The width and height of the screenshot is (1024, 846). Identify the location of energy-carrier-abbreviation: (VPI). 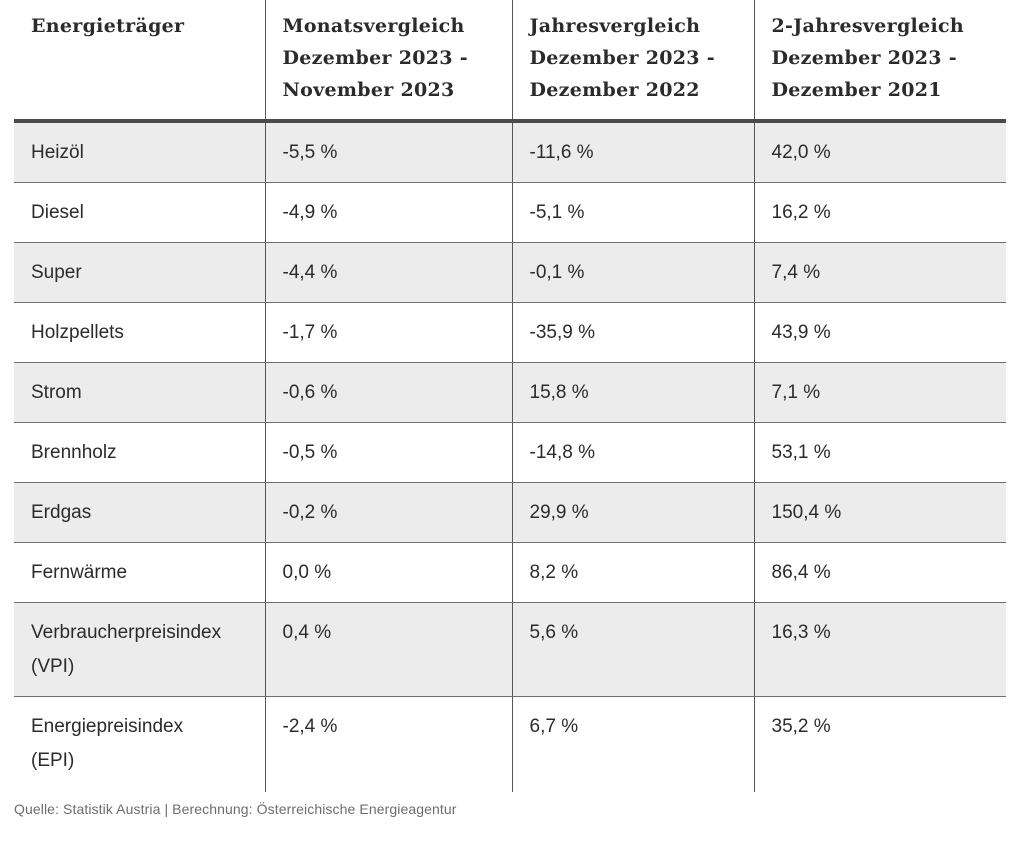
(53, 666).